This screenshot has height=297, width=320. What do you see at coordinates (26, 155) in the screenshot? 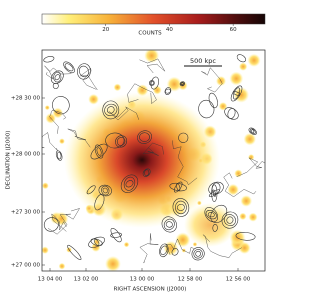
I see `y-tick-label: +28 00 00` at bounding box center [26, 155].